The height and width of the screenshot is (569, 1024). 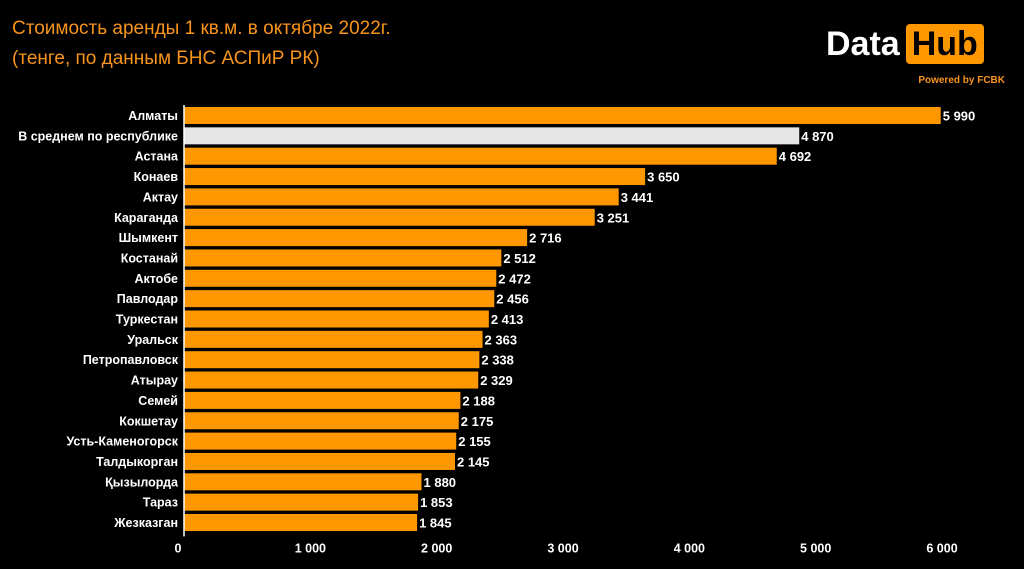 What do you see at coordinates (148, 299) in the screenshot?
I see `category-label: Павлодар` at bounding box center [148, 299].